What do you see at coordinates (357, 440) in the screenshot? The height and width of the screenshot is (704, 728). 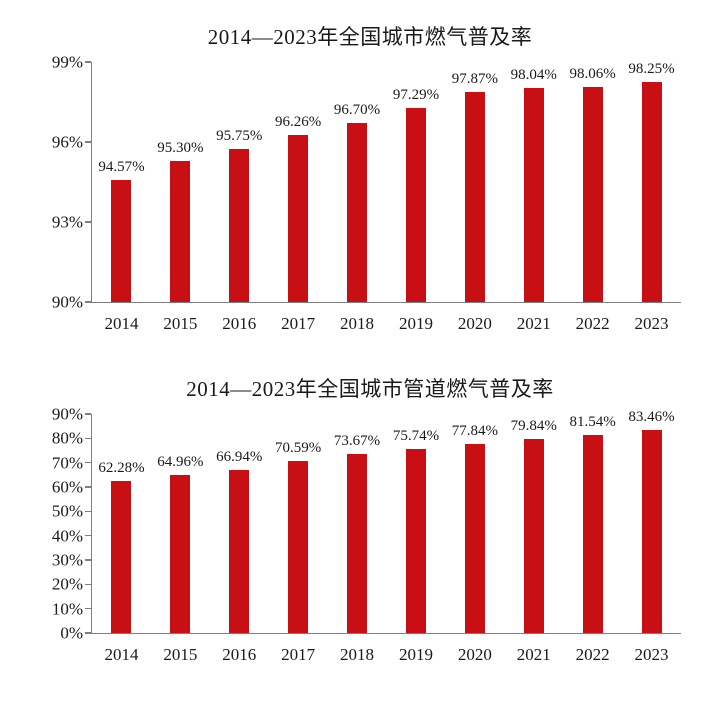 I see `bar-value-label: 73.67%` at bounding box center [357, 440].